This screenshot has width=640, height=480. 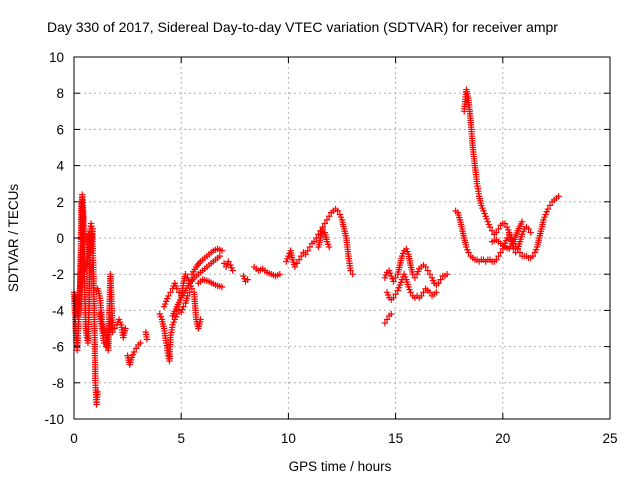 I want to click on y-tick-label: 8, so click(x=60, y=93).